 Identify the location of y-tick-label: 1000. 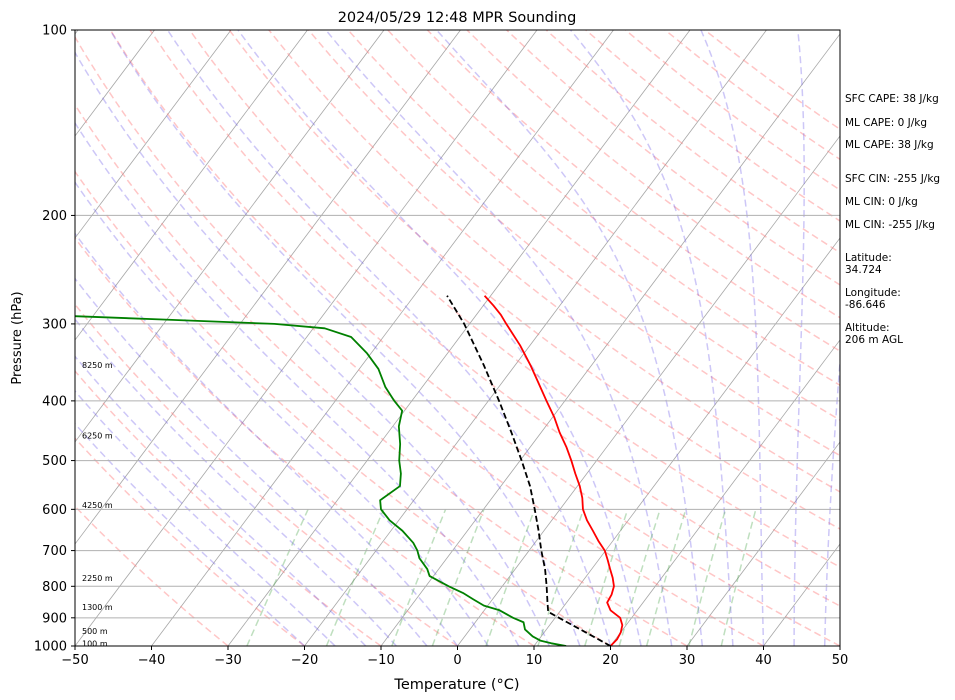
(50, 647).